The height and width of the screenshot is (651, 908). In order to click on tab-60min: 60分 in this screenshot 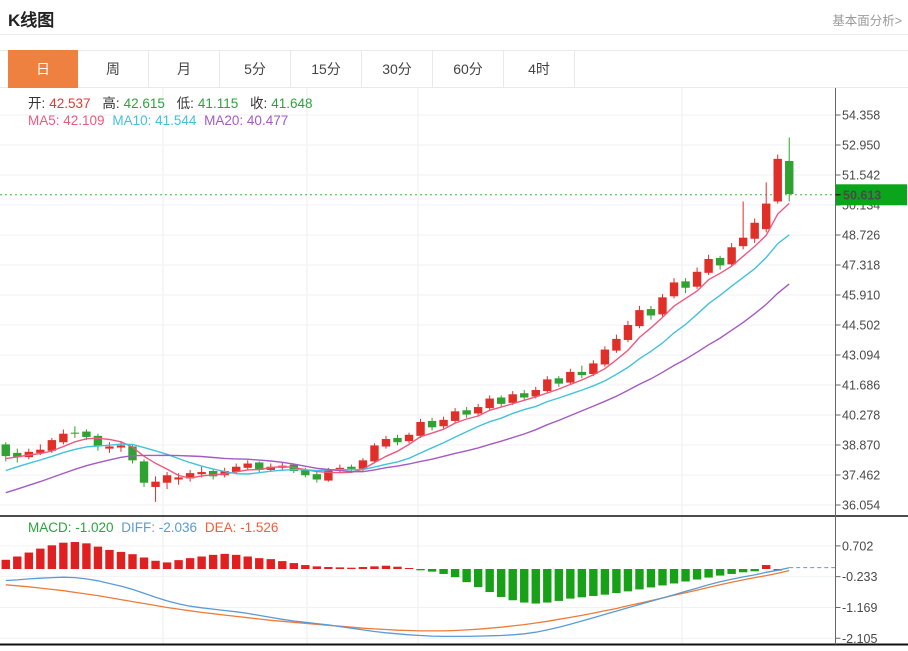, I will do `click(468, 69)`.